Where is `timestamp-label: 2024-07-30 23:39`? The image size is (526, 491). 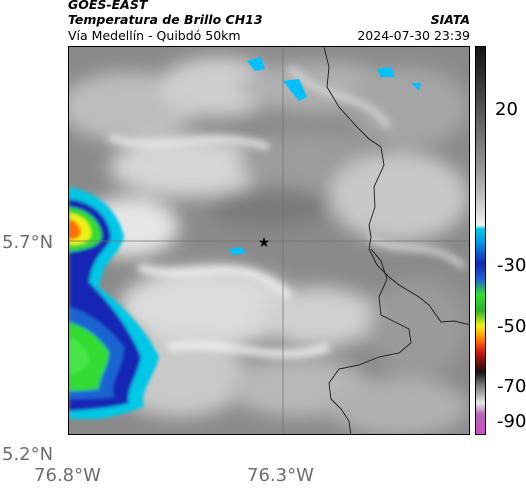 timestamp-label: 2024-07-30 23:39 is located at coordinates (413, 35).